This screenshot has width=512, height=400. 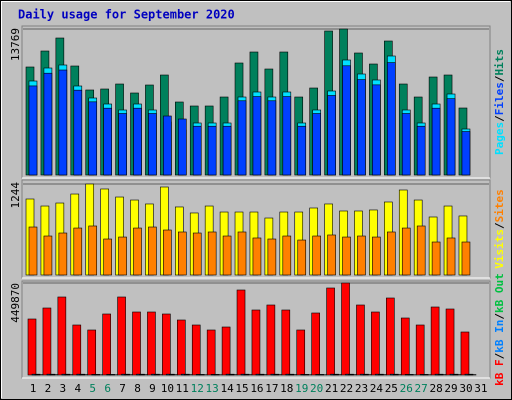 I want to click on legend-entry: Sites, so click(x=499, y=205).